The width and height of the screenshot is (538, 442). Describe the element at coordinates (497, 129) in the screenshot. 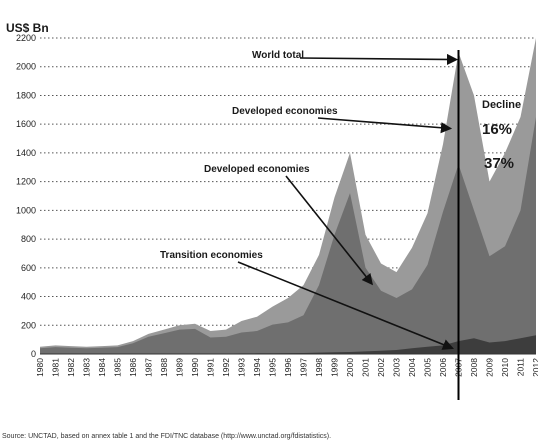

I see `annotation-label: 16%` at that location.